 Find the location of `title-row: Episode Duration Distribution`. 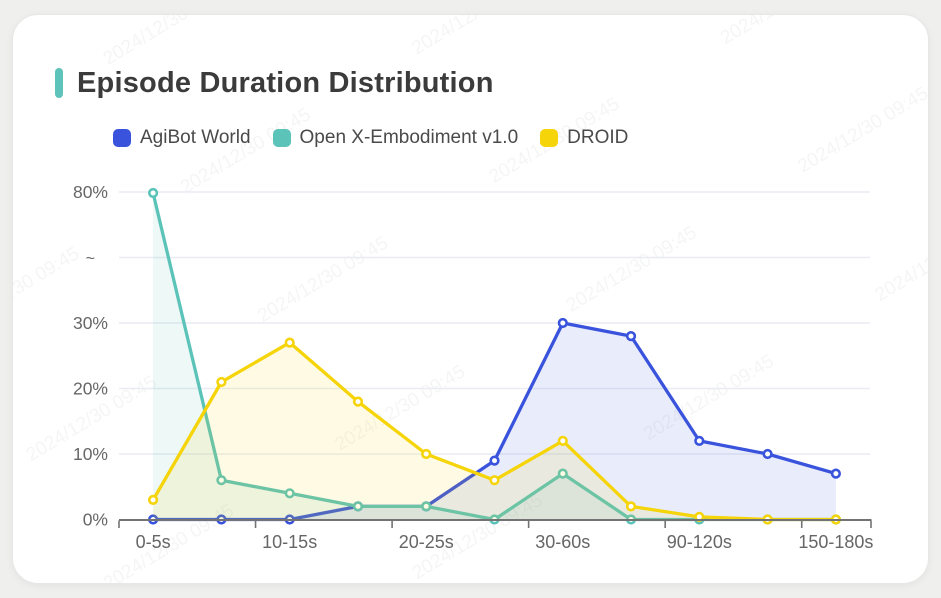

title-row: Episode Duration Distribution is located at coordinates (274, 83).